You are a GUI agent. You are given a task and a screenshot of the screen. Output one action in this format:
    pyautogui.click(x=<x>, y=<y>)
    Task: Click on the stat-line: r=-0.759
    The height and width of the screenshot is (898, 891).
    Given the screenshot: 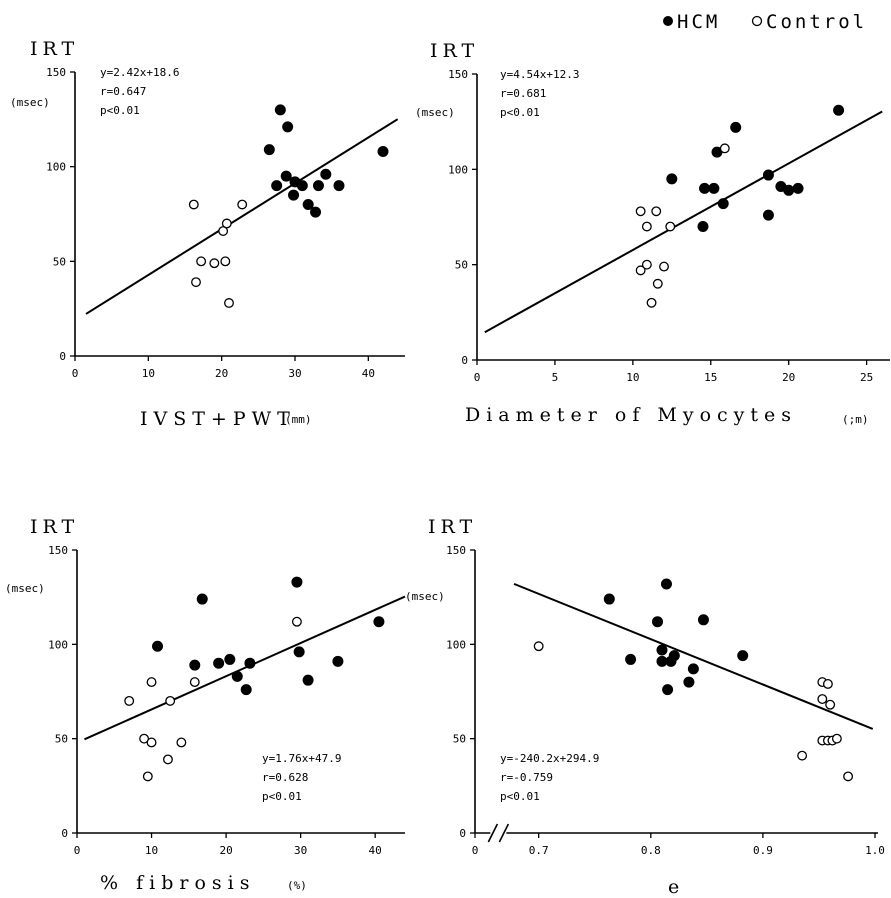 What is the action you would take?
    pyautogui.click(x=526, y=777)
    